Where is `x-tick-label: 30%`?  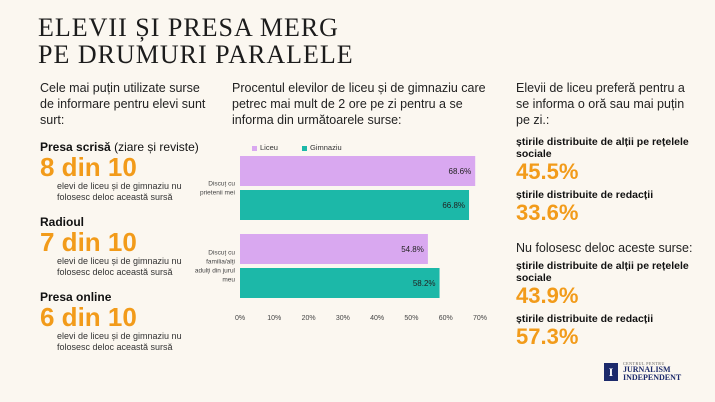 x-tick-label: 30% is located at coordinates (343, 318).